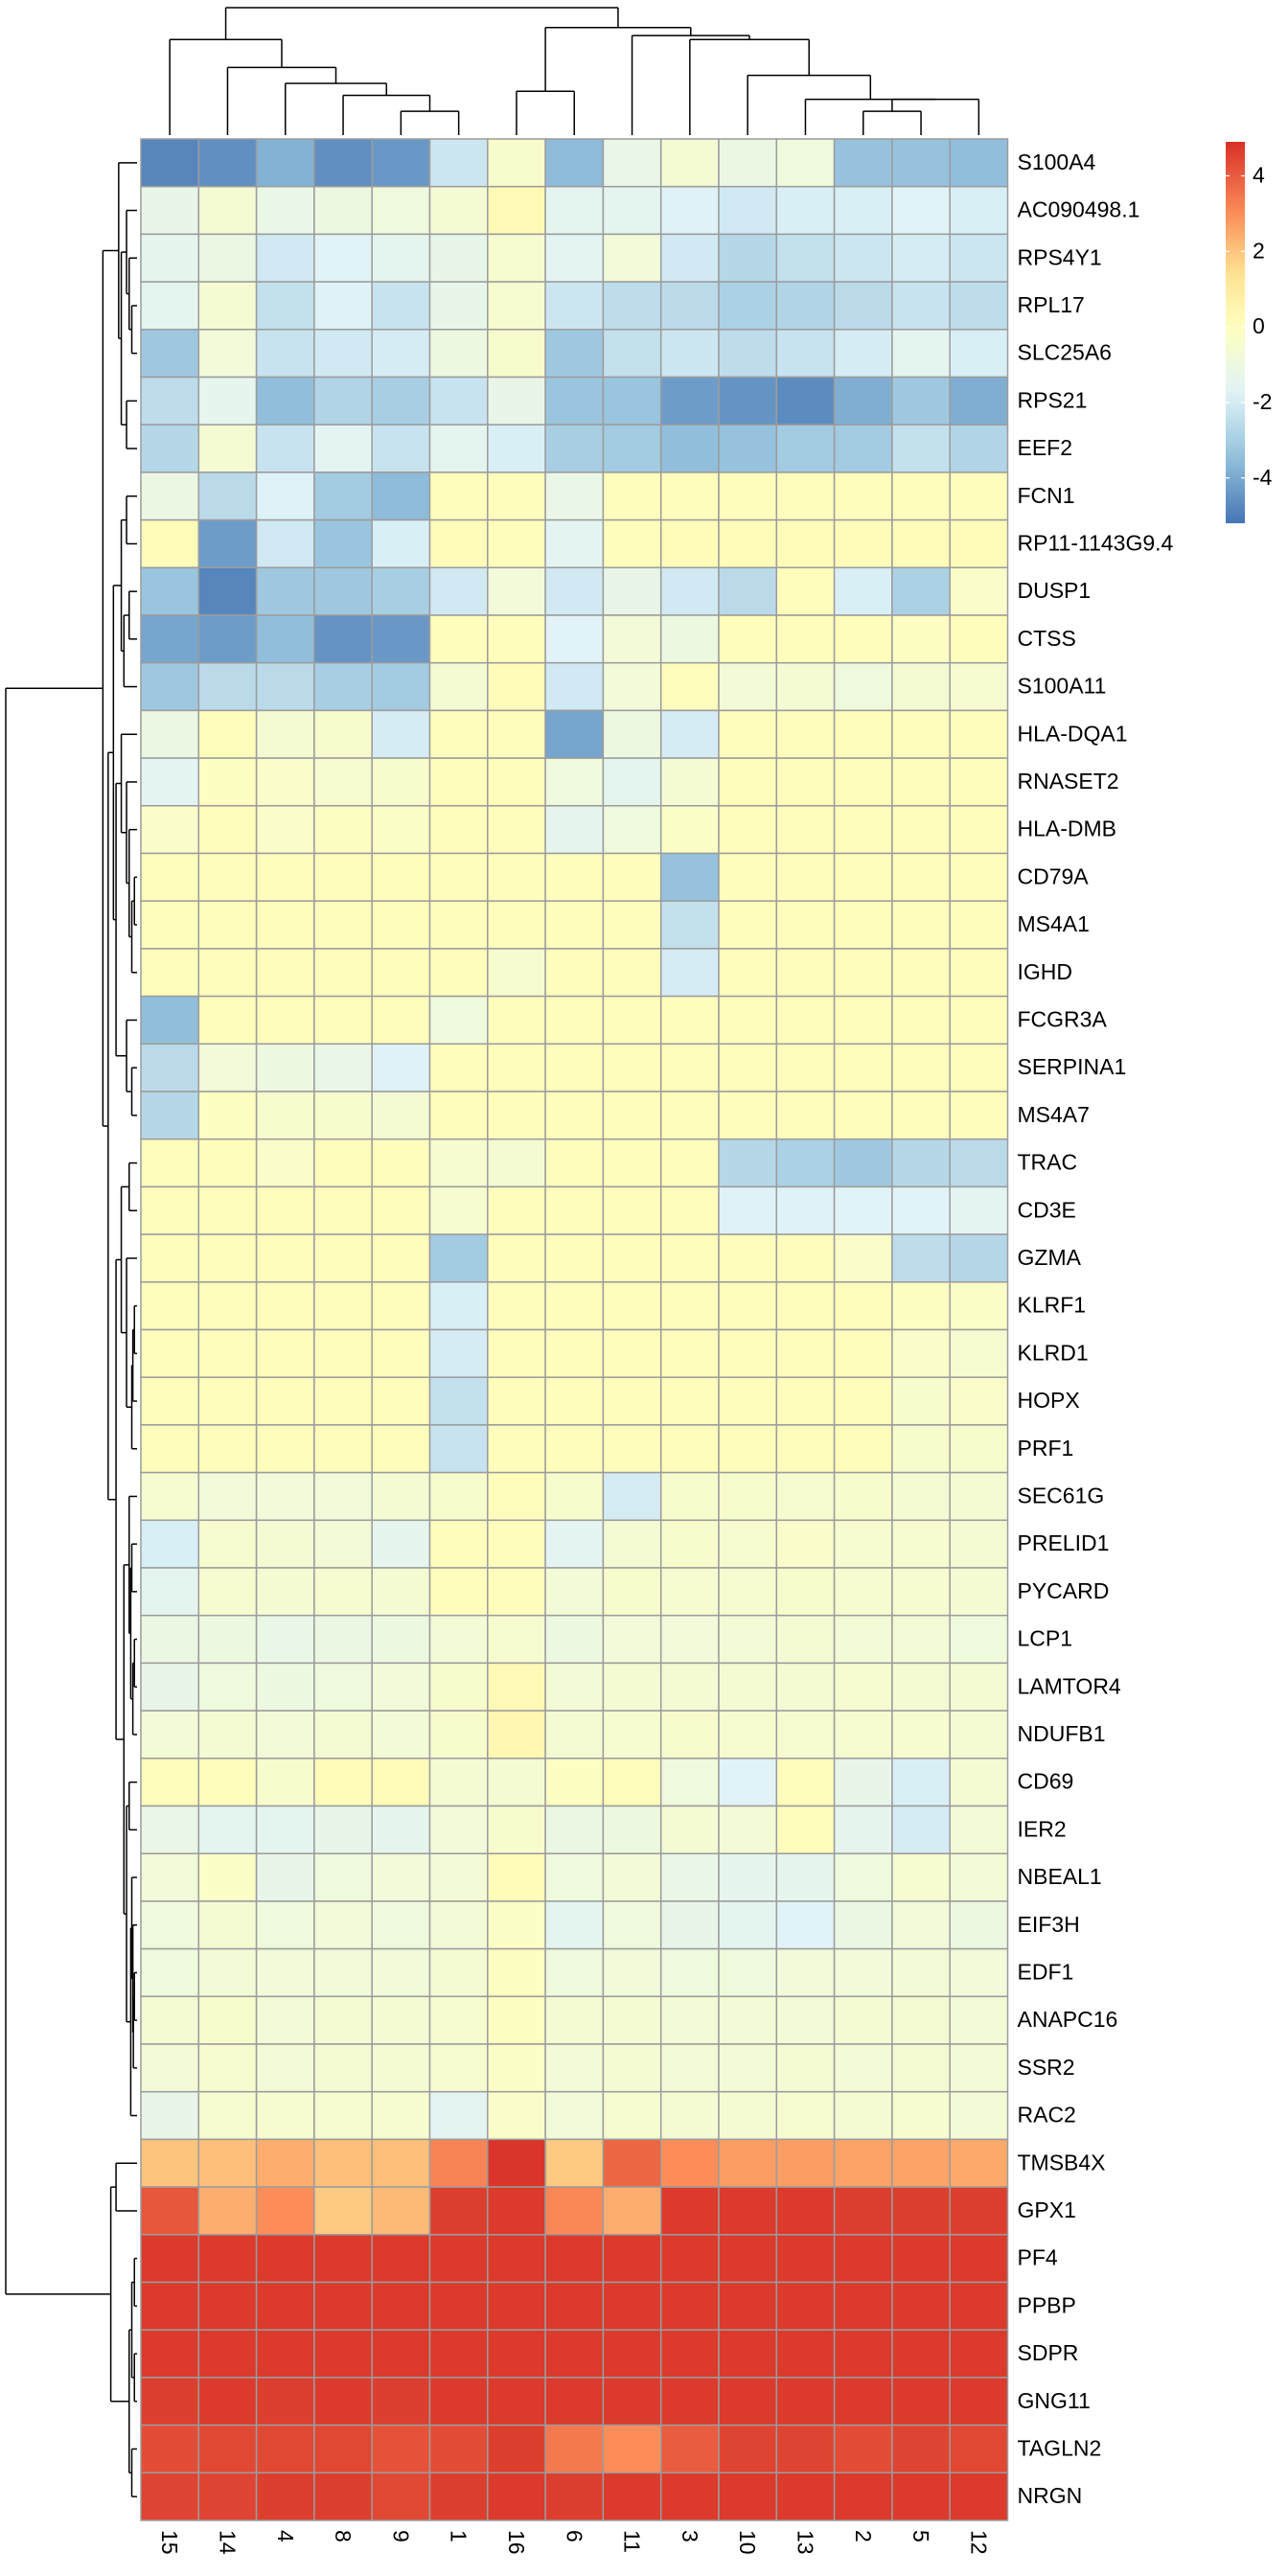 Image resolution: width=1288 pixels, height=2576 pixels. What do you see at coordinates (1263, 477) in the screenshot?
I see `legend-tick-label: -4` at bounding box center [1263, 477].